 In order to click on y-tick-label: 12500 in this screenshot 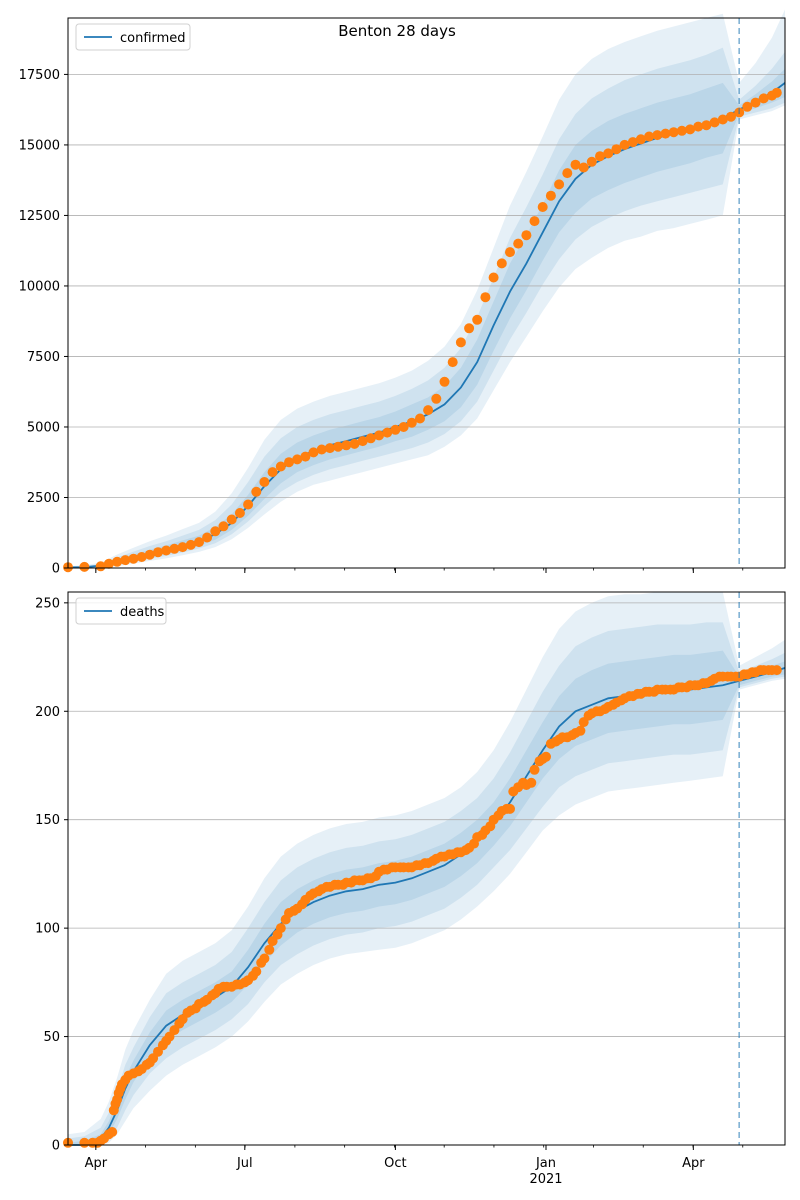, I will do `click(39, 216)`.